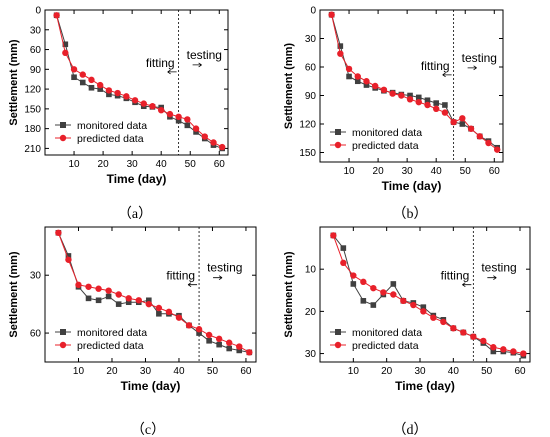 This screenshot has height=437, width=550. I want to click on y-tick-label: 20, so click(311, 312).